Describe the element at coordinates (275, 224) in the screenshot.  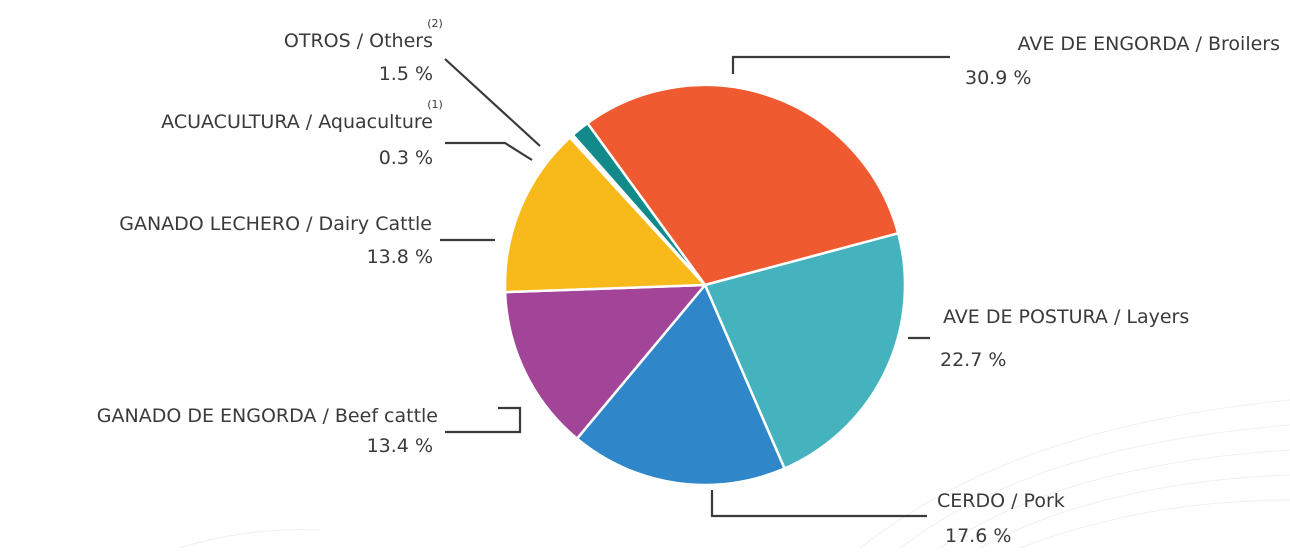
I see `slice-label-dairy: GANADO LECHERO / Dairy Cattle` at that location.